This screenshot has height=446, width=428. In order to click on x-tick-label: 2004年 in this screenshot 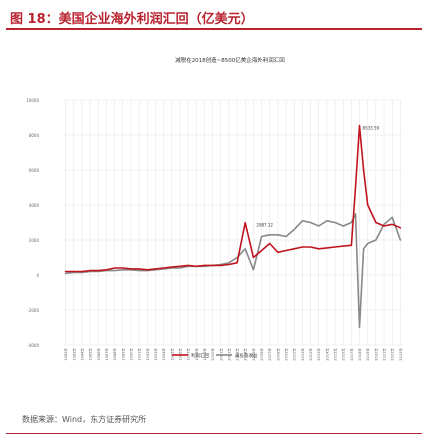, I will do `click(245, 354)`.